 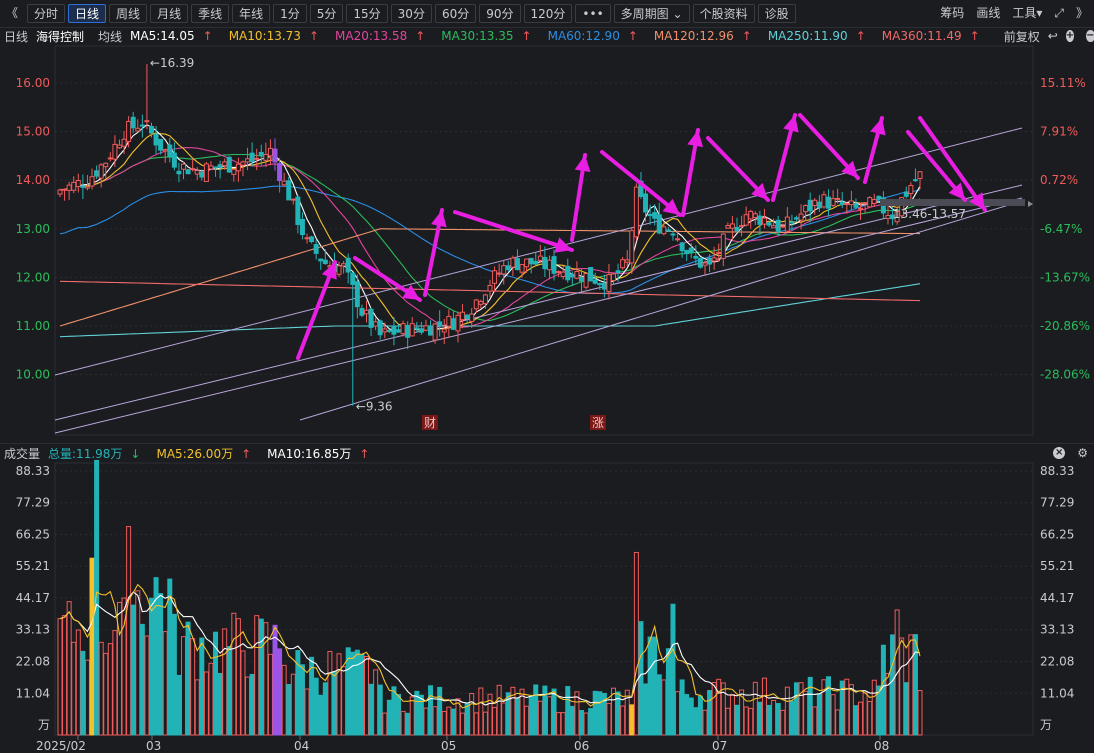 What do you see at coordinates (490, 646) in the screenshot?
I see `volume-ma5-line` at bounding box center [490, 646].